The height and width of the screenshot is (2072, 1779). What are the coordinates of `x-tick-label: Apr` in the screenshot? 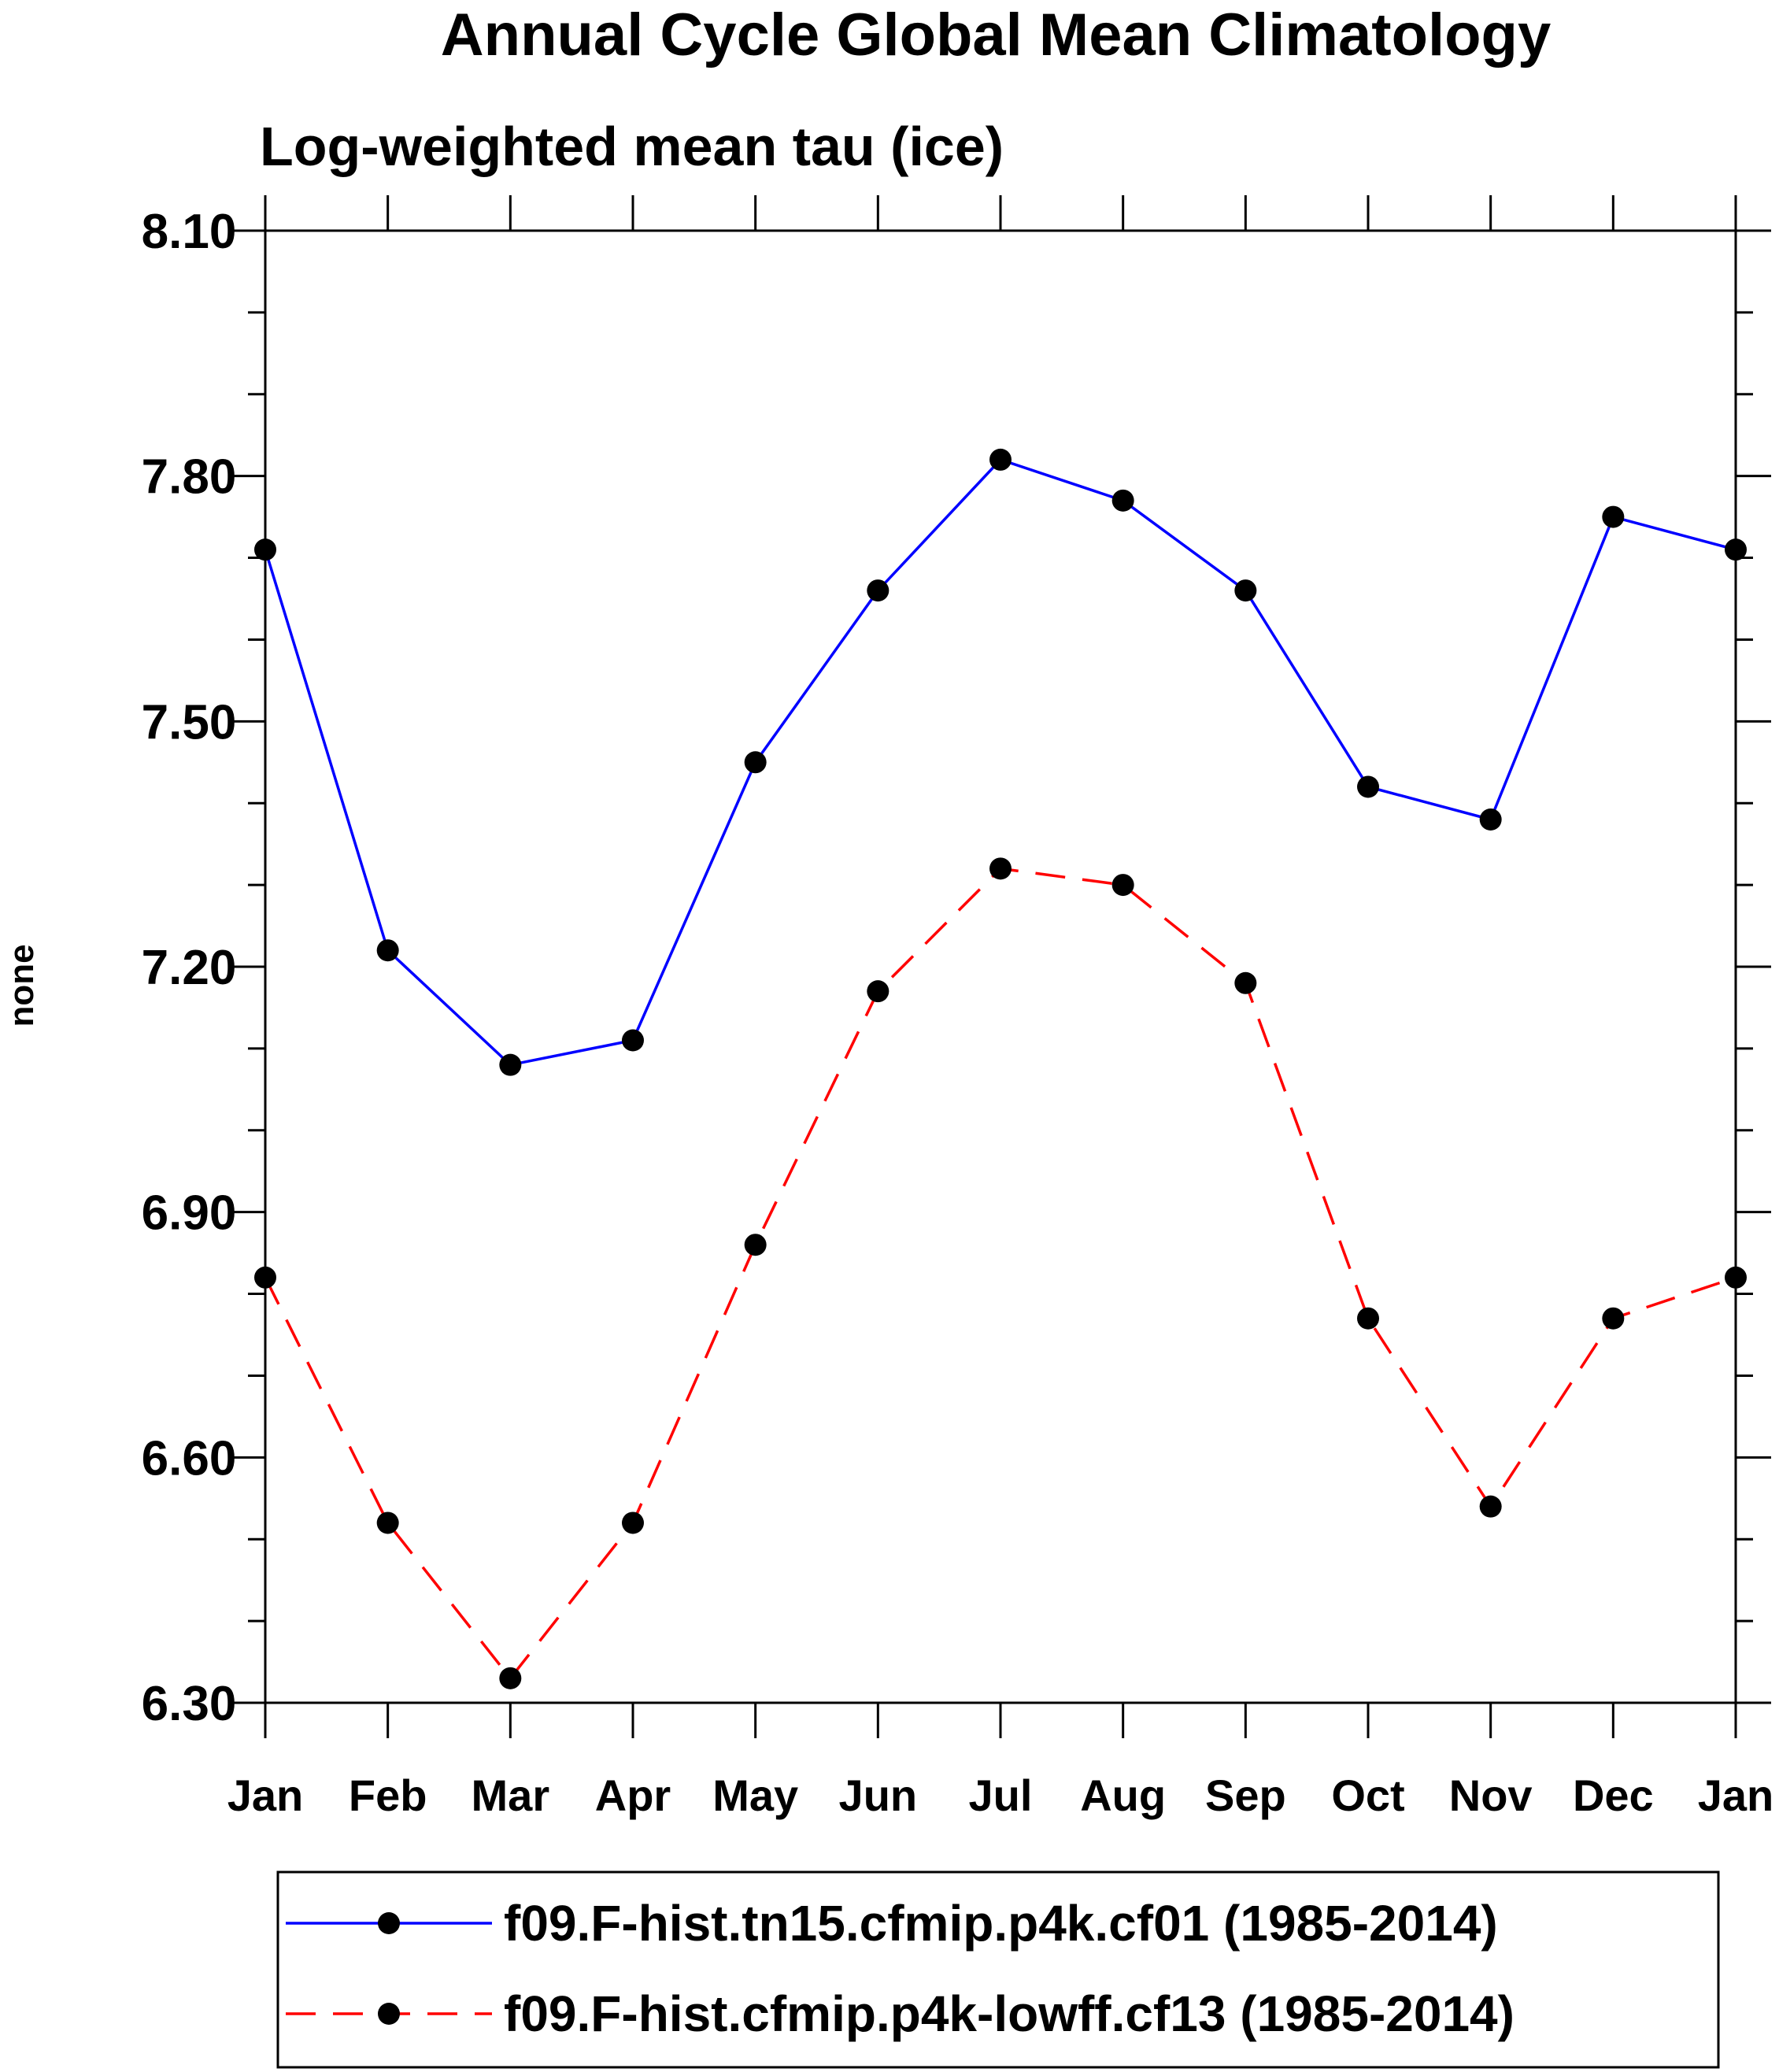 It's located at (633, 1795).